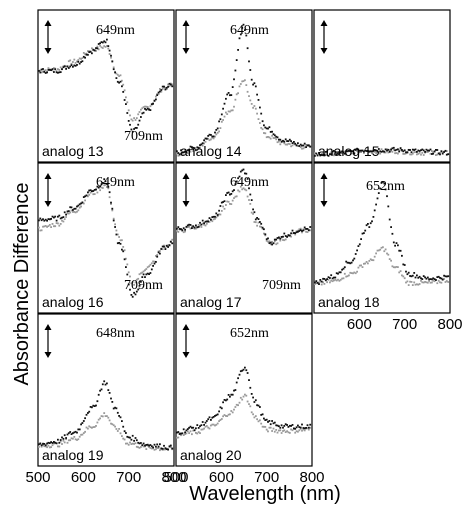  What do you see at coordinates (83, 477) in the screenshot?
I see `x-tick-label: 600` at bounding box center [83, 477].